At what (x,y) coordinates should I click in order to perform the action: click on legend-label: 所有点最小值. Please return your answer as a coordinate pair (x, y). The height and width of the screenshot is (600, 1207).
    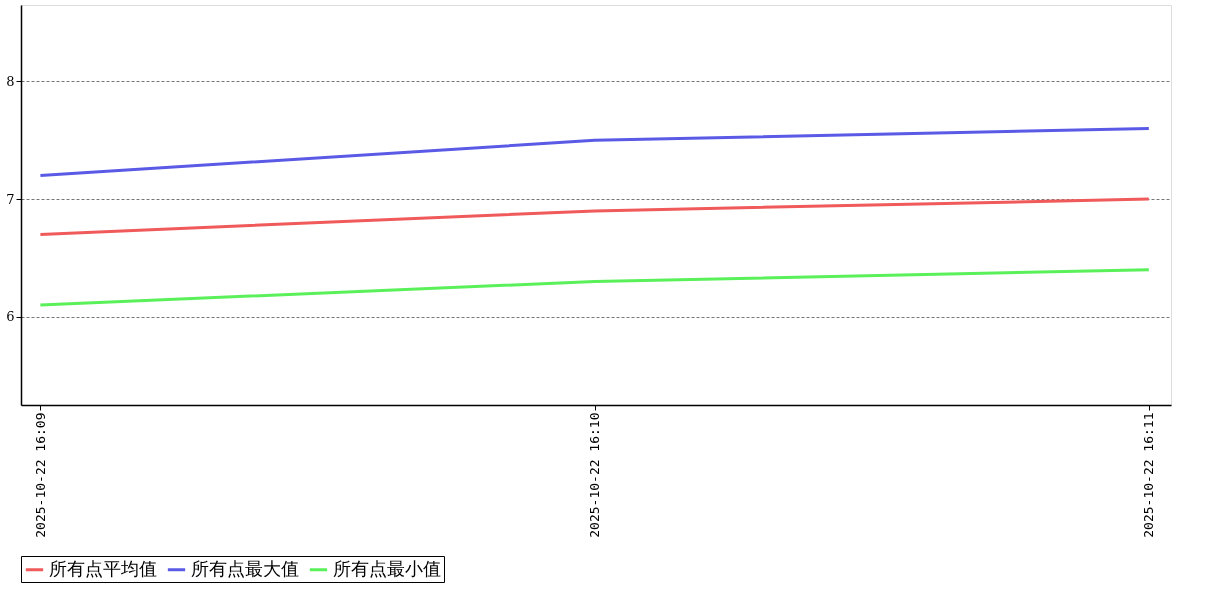
    Looking at the image, I should click on (387, 568).